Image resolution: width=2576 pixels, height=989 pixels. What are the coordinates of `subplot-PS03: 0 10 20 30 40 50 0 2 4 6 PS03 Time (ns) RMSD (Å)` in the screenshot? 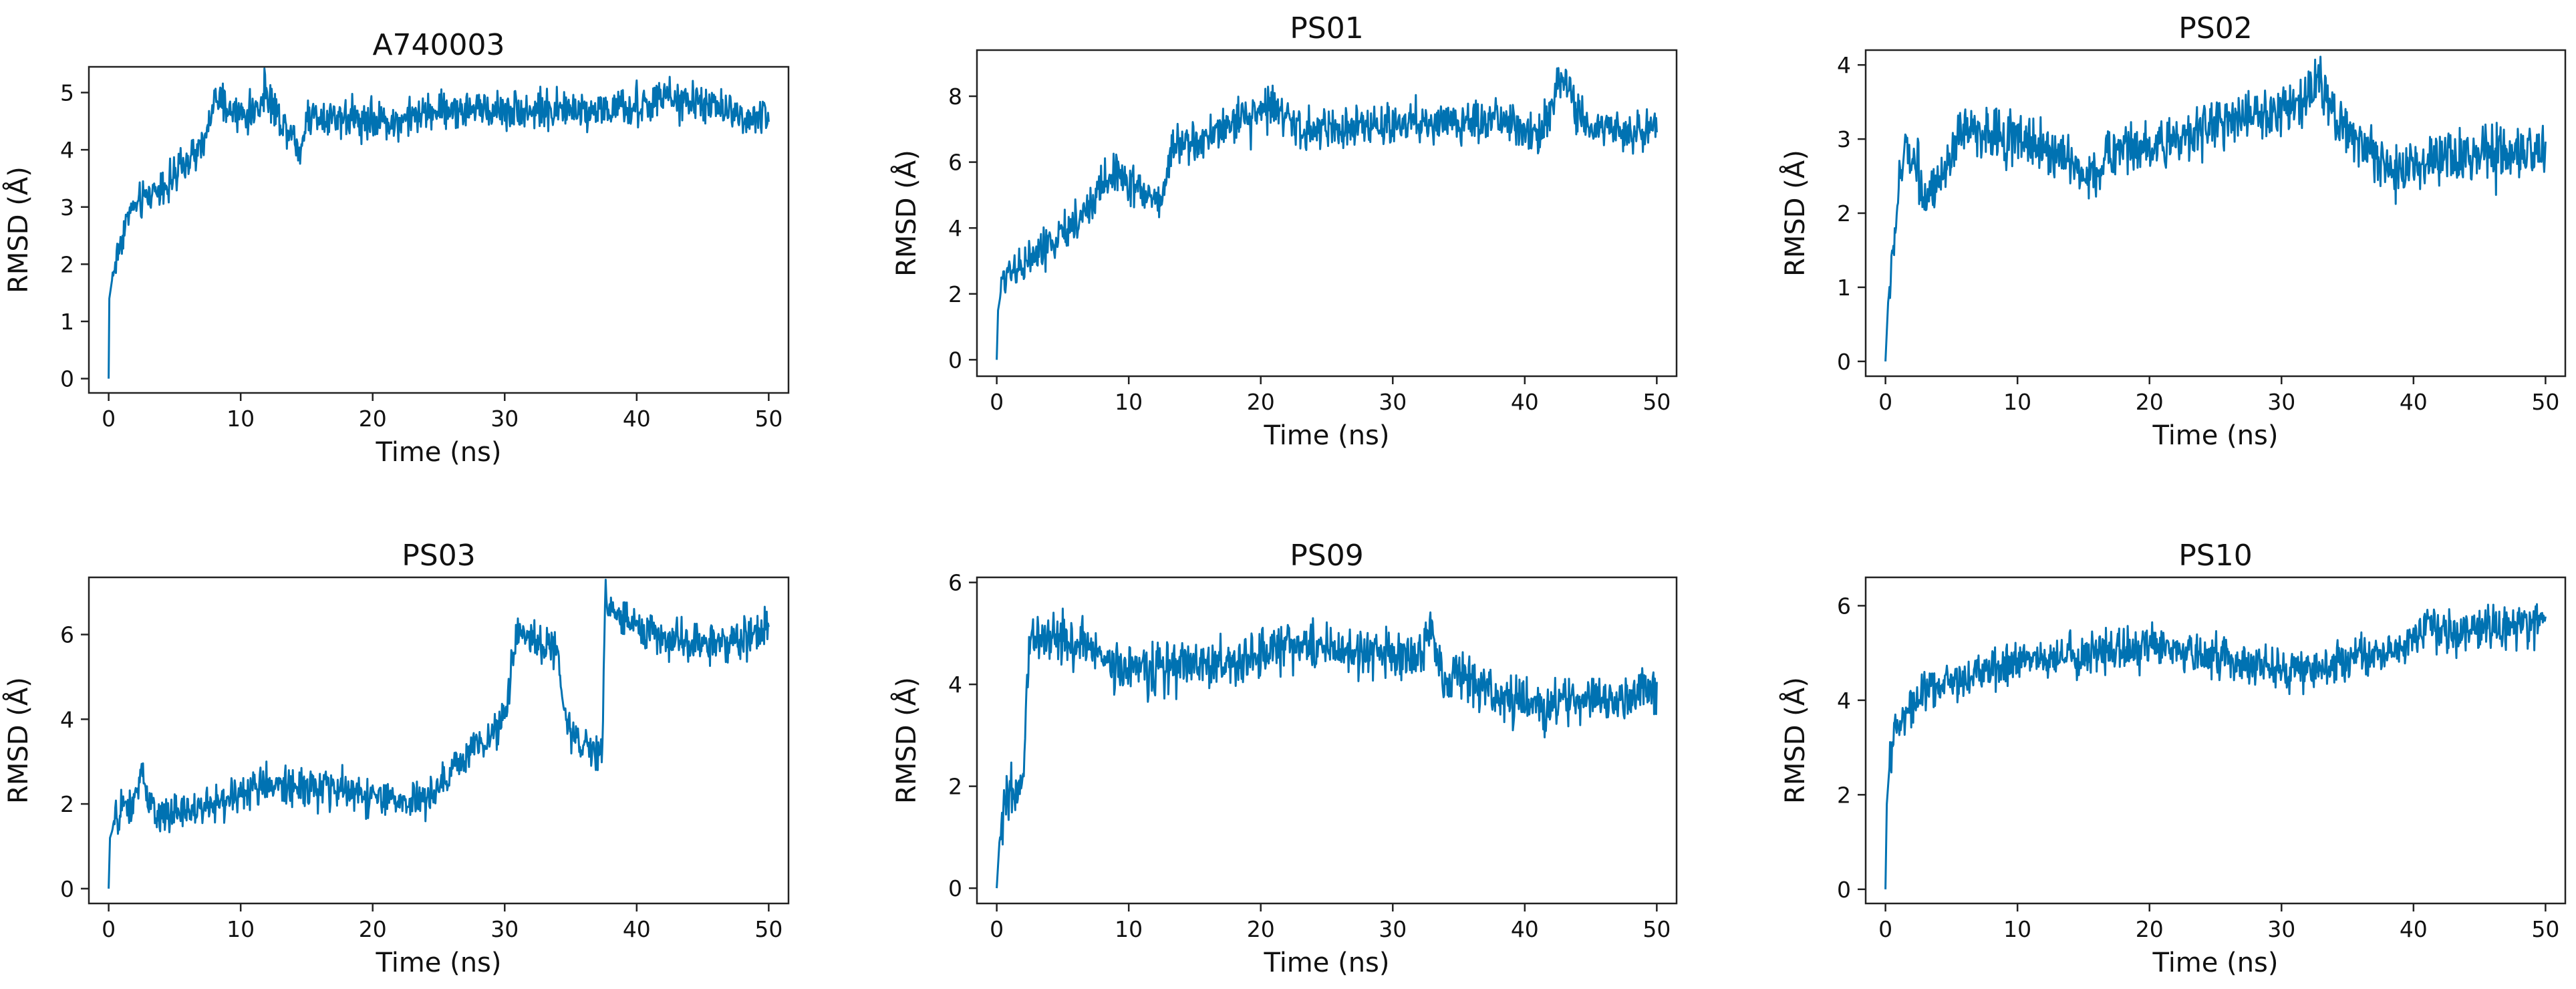 It's located at (396, 758).